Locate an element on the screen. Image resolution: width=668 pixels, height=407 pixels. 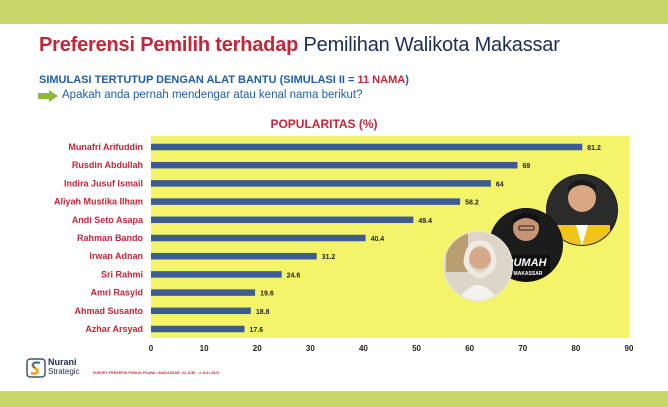
x-tick-label: 30 is located at coordinates (310, 348).